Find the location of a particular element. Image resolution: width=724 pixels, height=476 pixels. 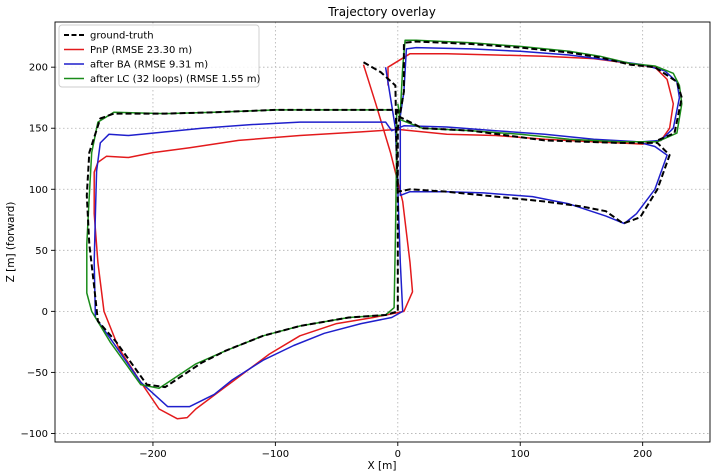

x-tick-label: 0 is located at coordinates (398, 454).